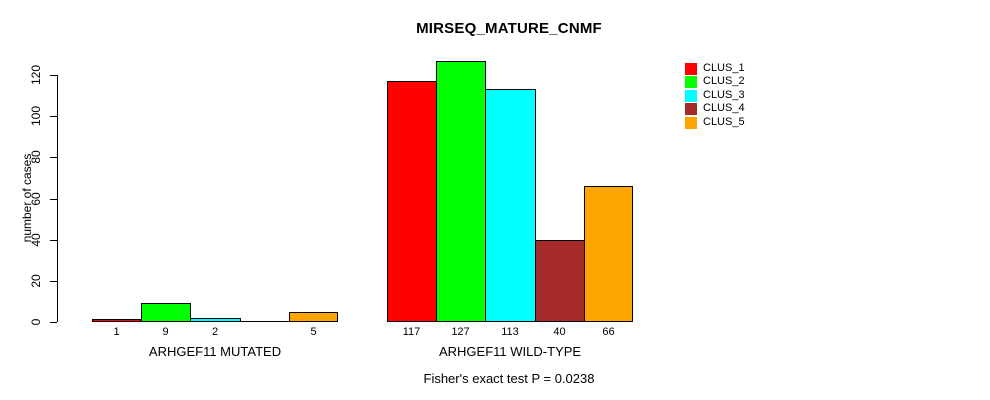 The height and width of the screenshot is (400, 990). I want to click on legend-label: CLUS_1, so click(724, 68).